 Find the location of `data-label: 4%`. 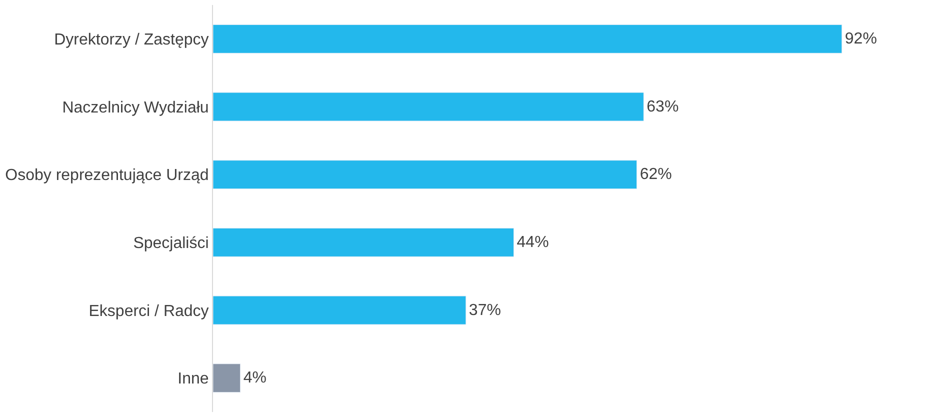

data-label: 4% is located at coordinates (254, 378).